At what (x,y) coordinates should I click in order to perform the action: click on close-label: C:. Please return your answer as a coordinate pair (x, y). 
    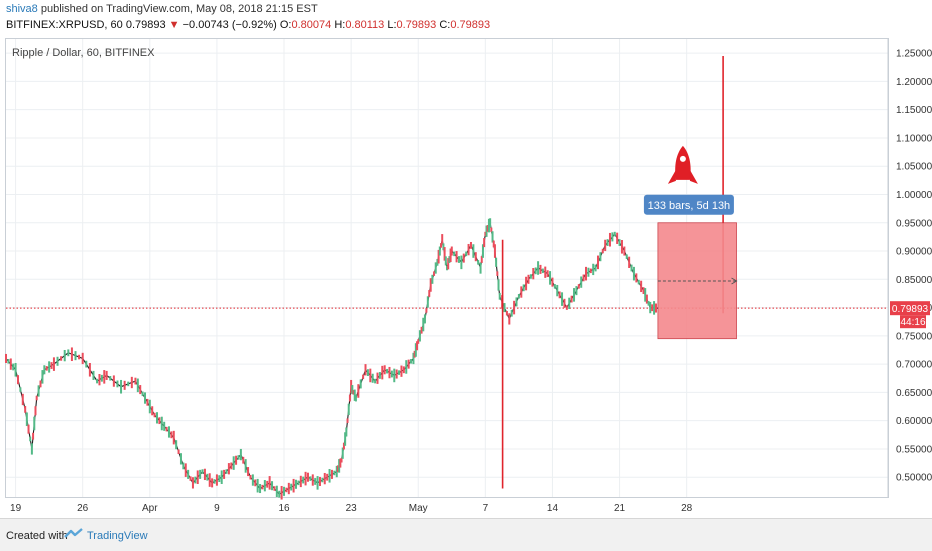
    Looking at the image, I should click on (445, 25).